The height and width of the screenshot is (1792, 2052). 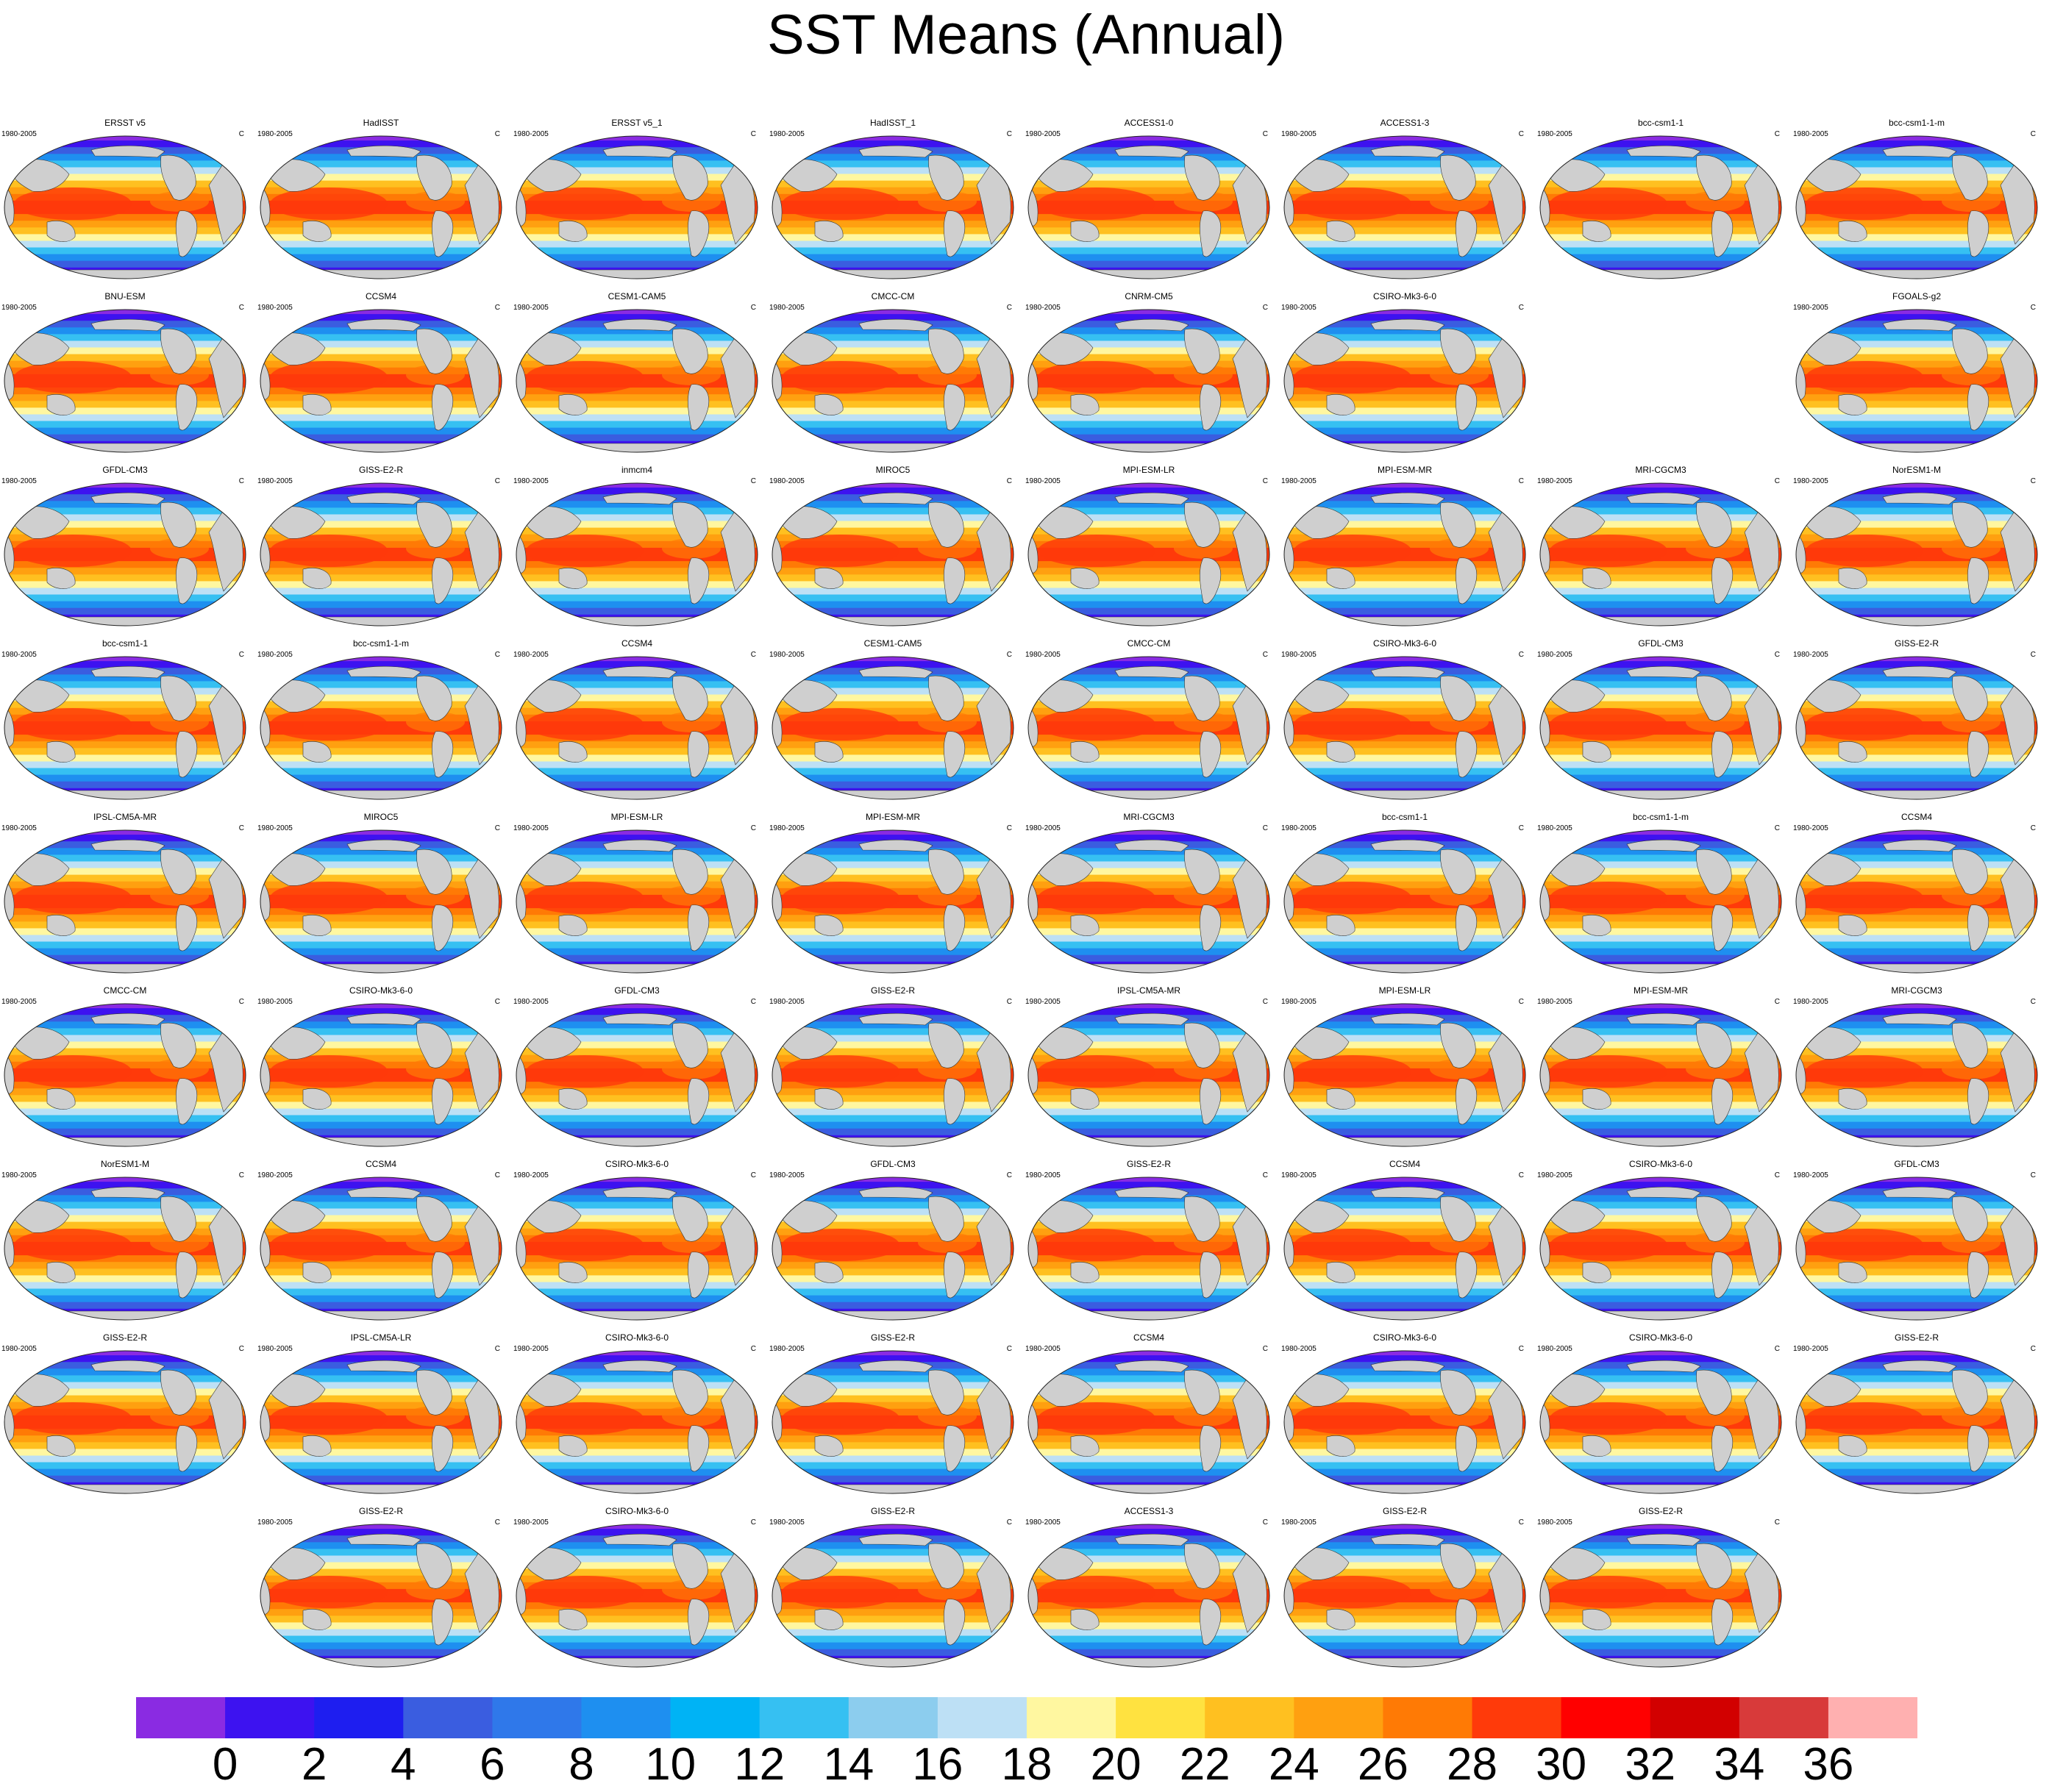 I want to click on panel-dataset-name: MIROC5, so click(x=381, y=817).